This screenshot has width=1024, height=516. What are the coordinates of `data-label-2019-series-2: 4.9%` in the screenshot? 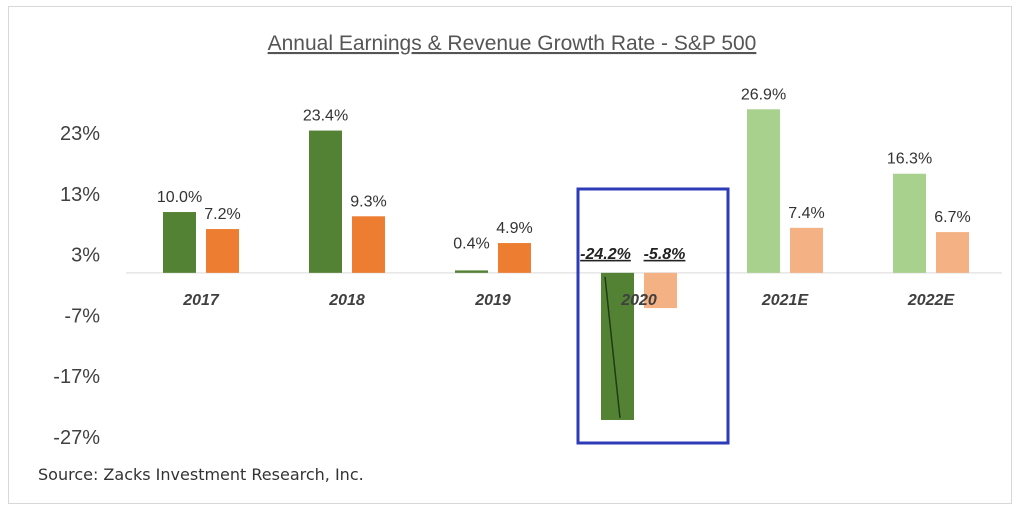 It's located at (514, 228).